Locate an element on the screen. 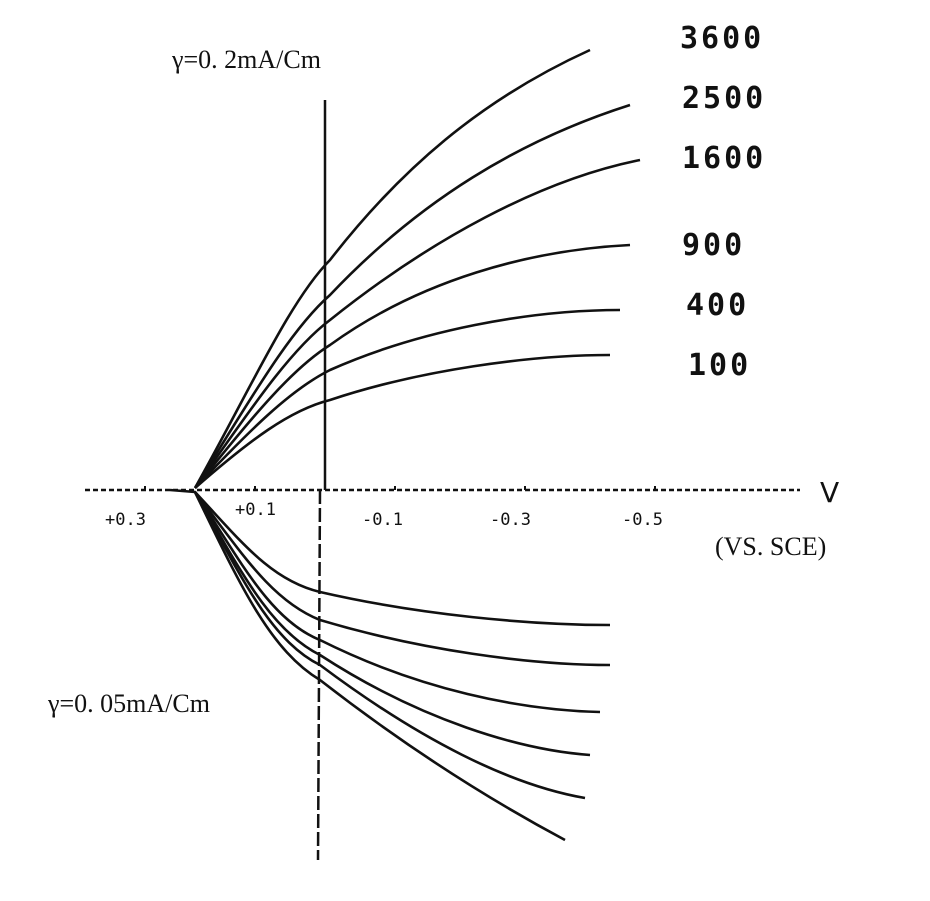  bottom-scale: γ=0. 05mA/Cm is located at coordinates (128, 703).